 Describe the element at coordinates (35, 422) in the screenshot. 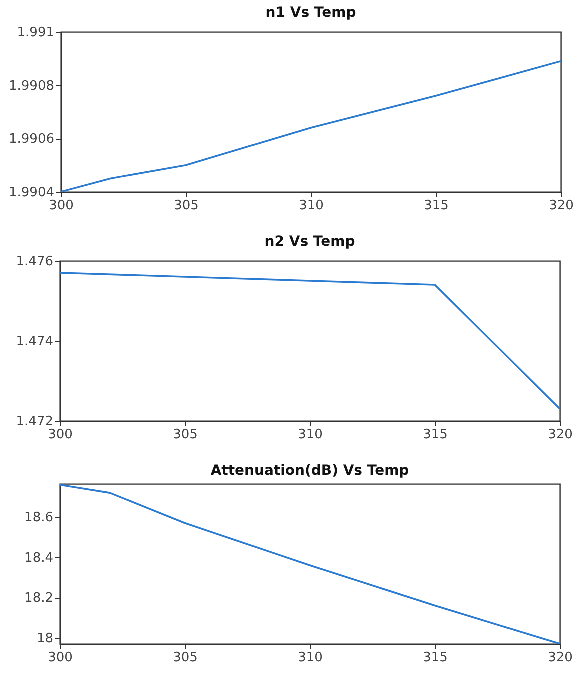

I see `y-tick-label: 1.472` at that location.